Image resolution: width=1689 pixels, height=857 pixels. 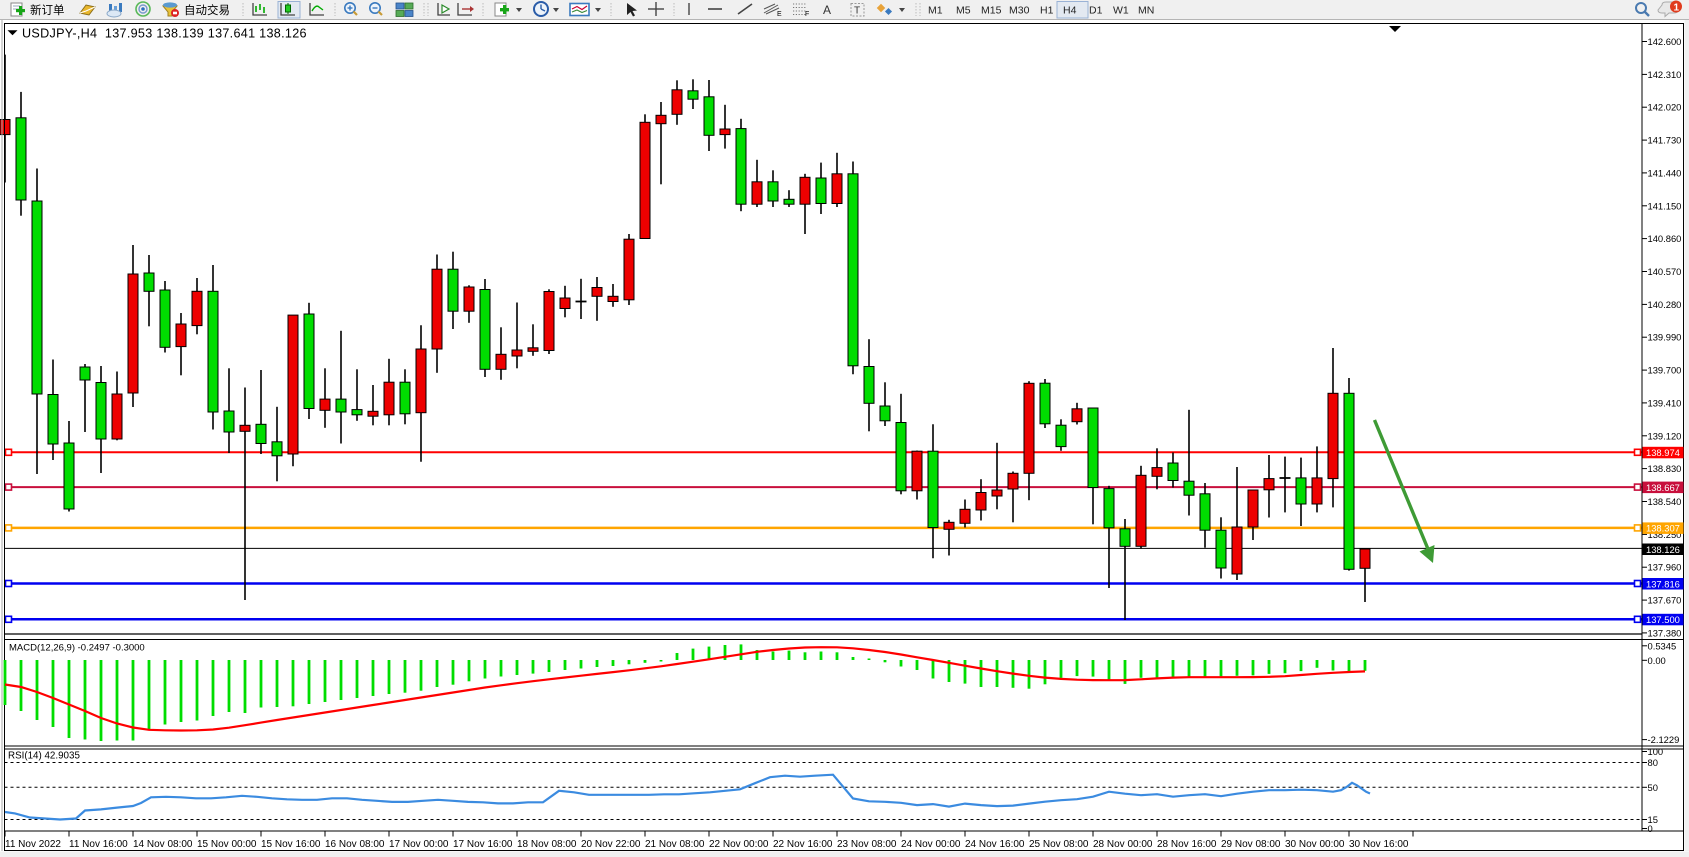 I want to click on svg-text: 137.670, so click(x=1665, y=600).